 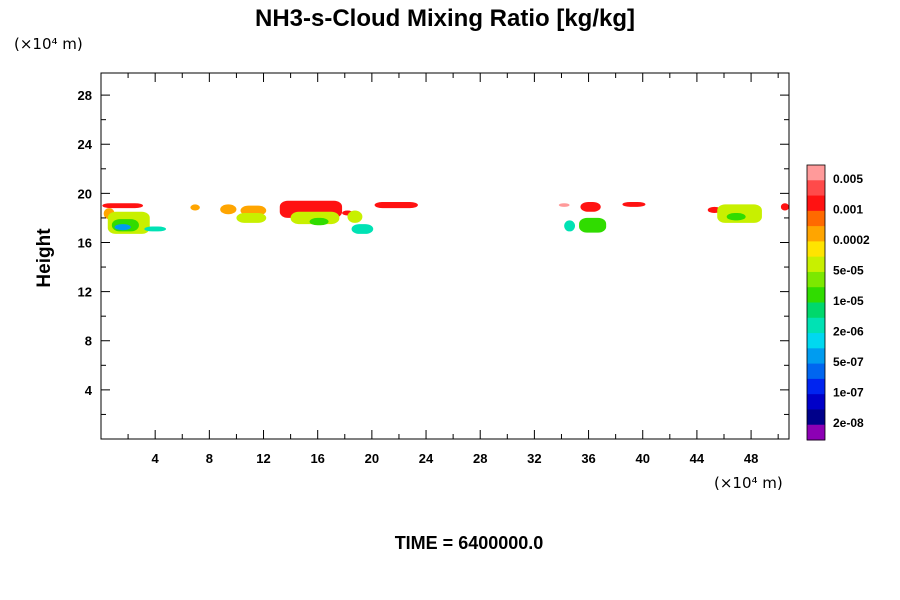 What do you see at coordinates (534, 458) in the screenshot?
I see `x-tick-label: 32` at bounding box center [534, 458].